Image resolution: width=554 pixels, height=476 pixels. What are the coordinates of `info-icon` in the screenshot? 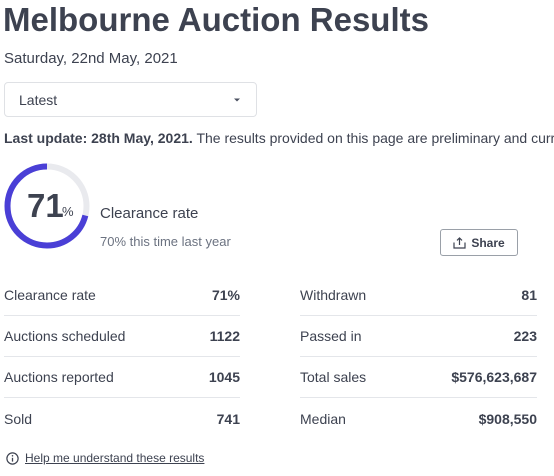 It's located at (12, 458).